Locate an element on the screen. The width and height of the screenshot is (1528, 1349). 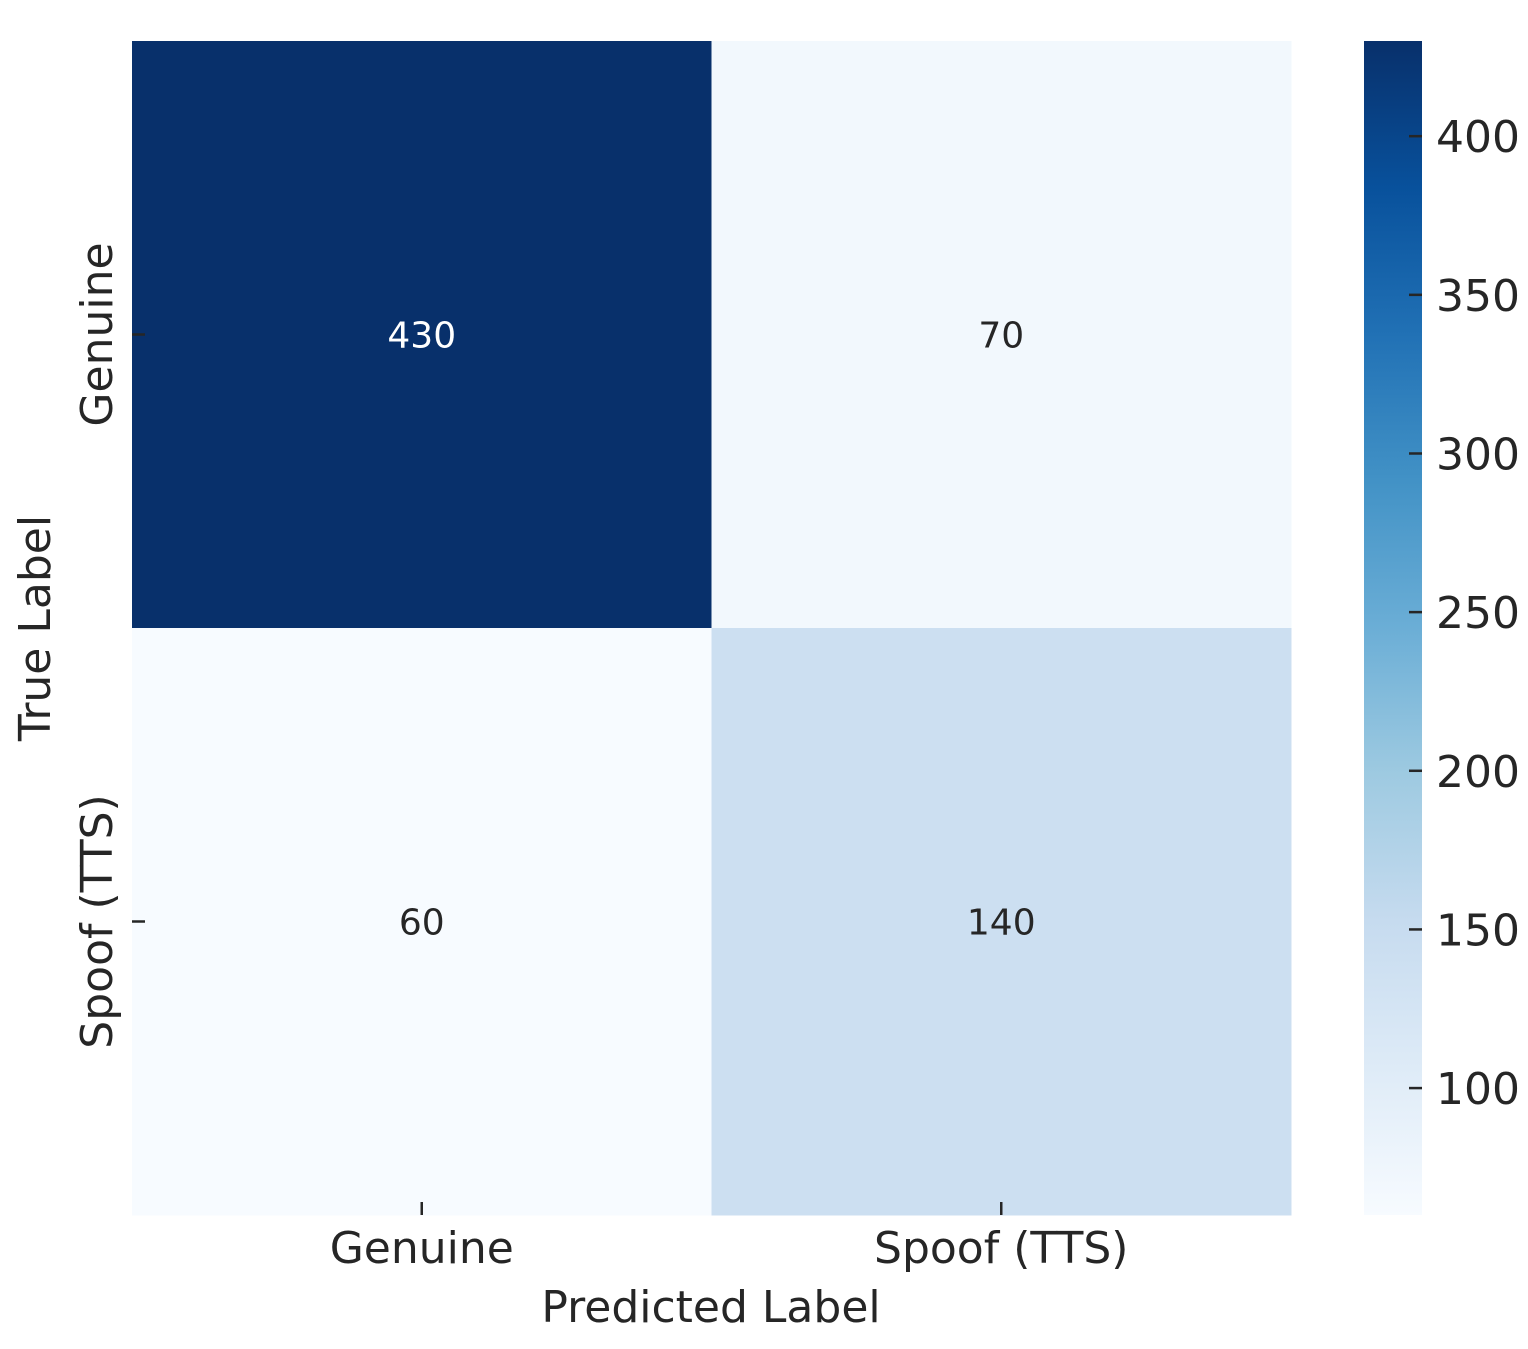
cell-annotation: 70 is located at coordinates (1001, 336).